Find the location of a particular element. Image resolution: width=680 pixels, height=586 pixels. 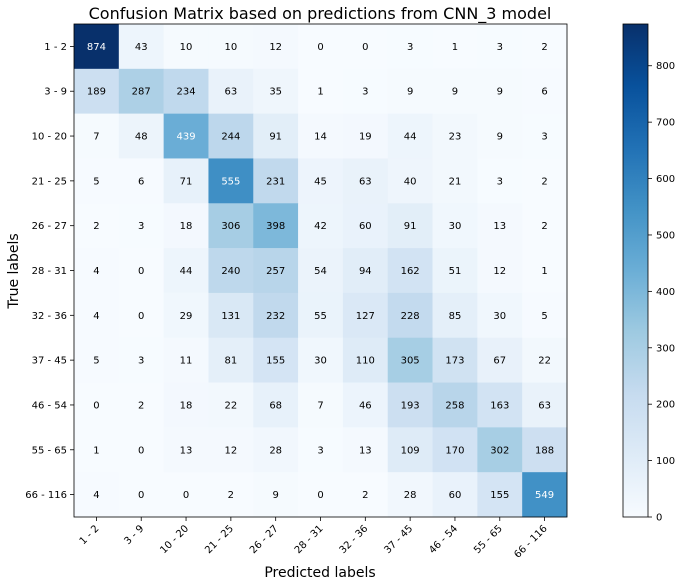

cell-value-label: 14 is located at coordinates (320, 137).